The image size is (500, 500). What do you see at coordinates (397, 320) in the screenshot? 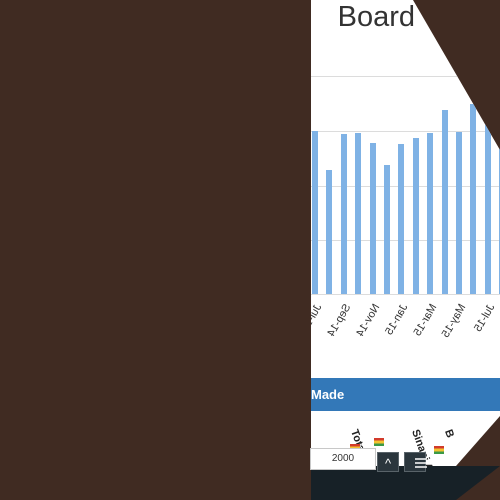
I see `chart-tick-label: Jan-15` at bounding box center [397, 320].